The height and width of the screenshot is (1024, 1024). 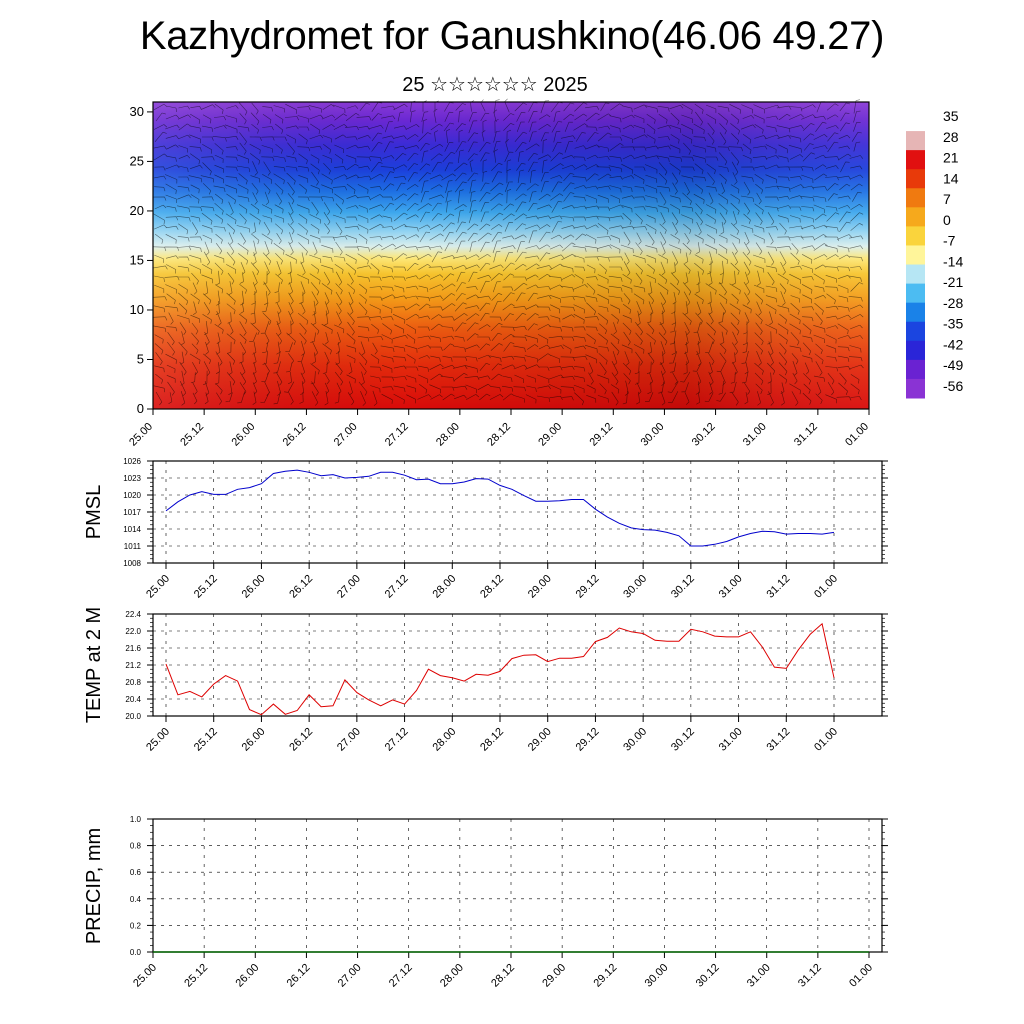 What do you see at coordinates (133, 614) in the screenshot?
I see `ytick-label: 22.4` at bounding box center [133, 614].